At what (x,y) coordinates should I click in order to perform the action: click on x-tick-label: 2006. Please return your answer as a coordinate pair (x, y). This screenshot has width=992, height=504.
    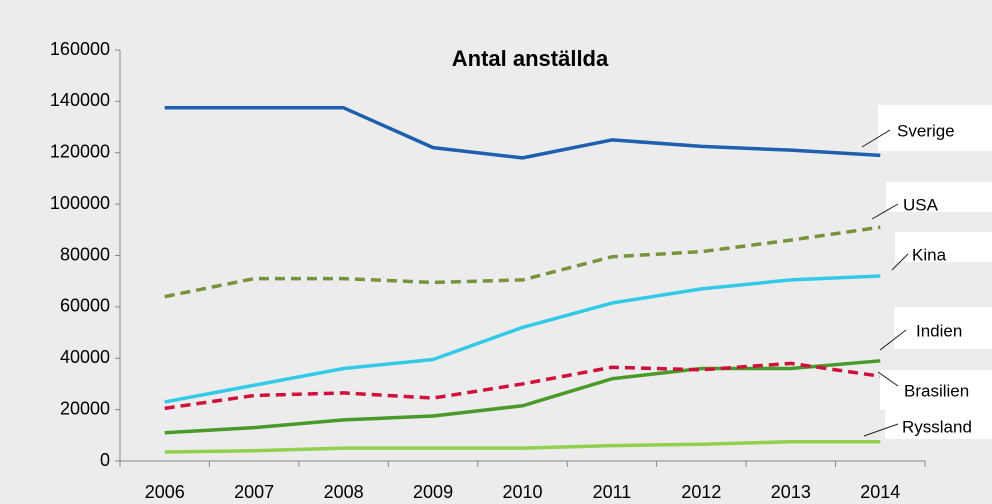
    Looking at the image, I should click on (165, 492).